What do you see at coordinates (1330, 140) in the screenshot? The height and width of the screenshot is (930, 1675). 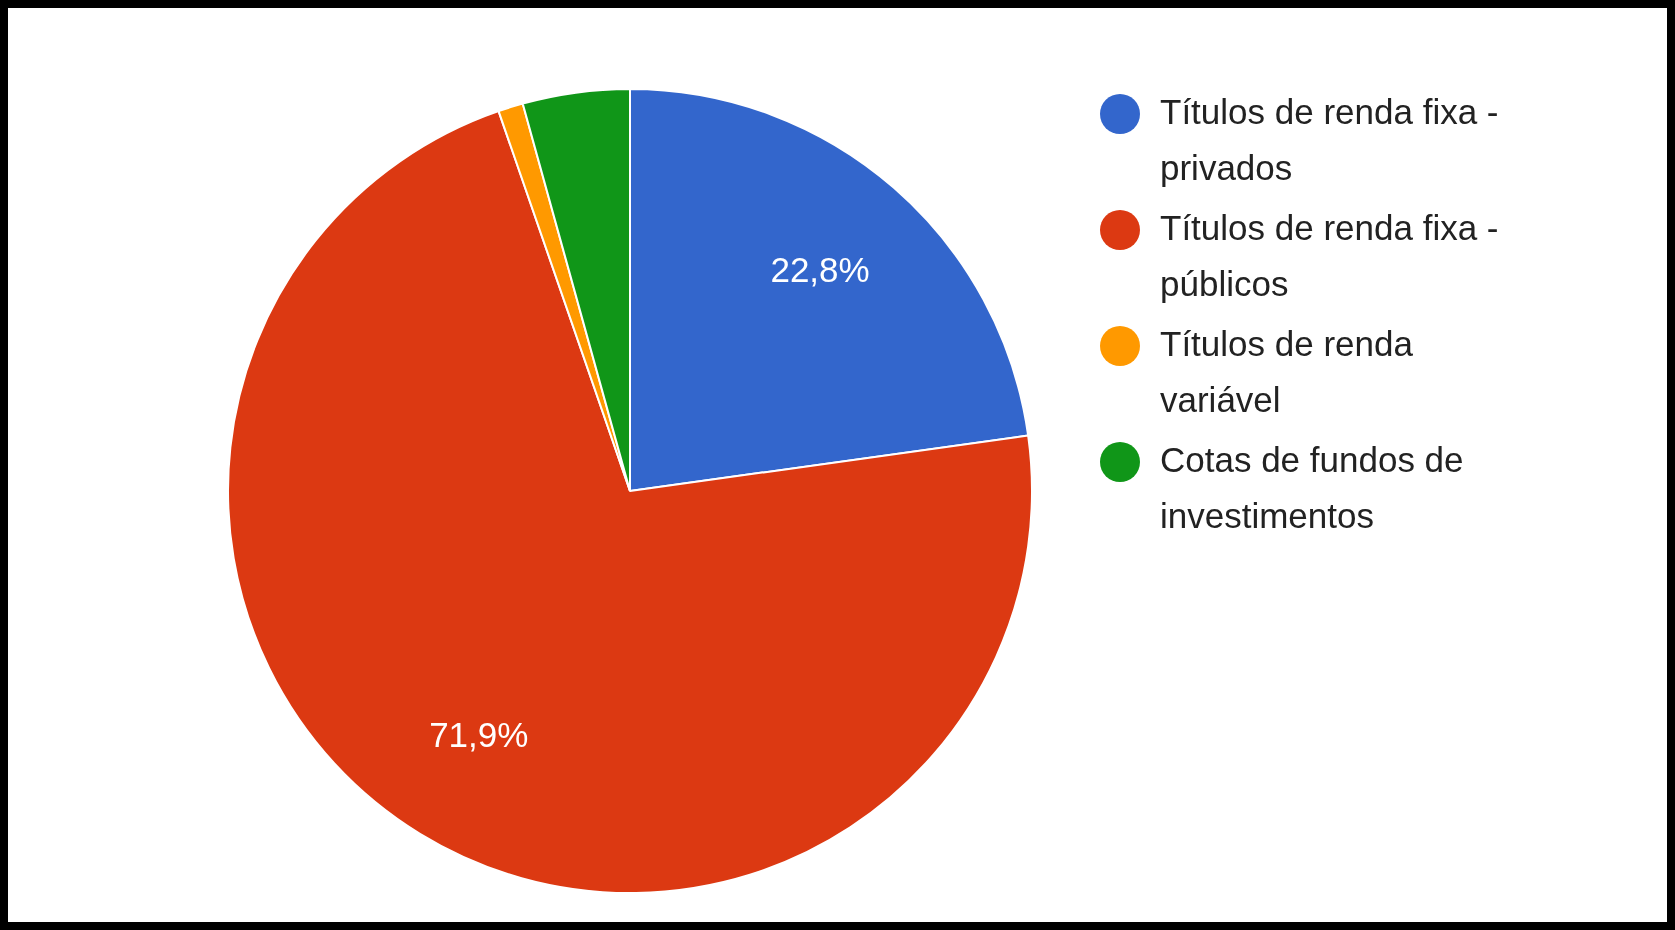 I see `legend-label: Títulos de renda fixa - privados` at bounding box center [1330, 140].